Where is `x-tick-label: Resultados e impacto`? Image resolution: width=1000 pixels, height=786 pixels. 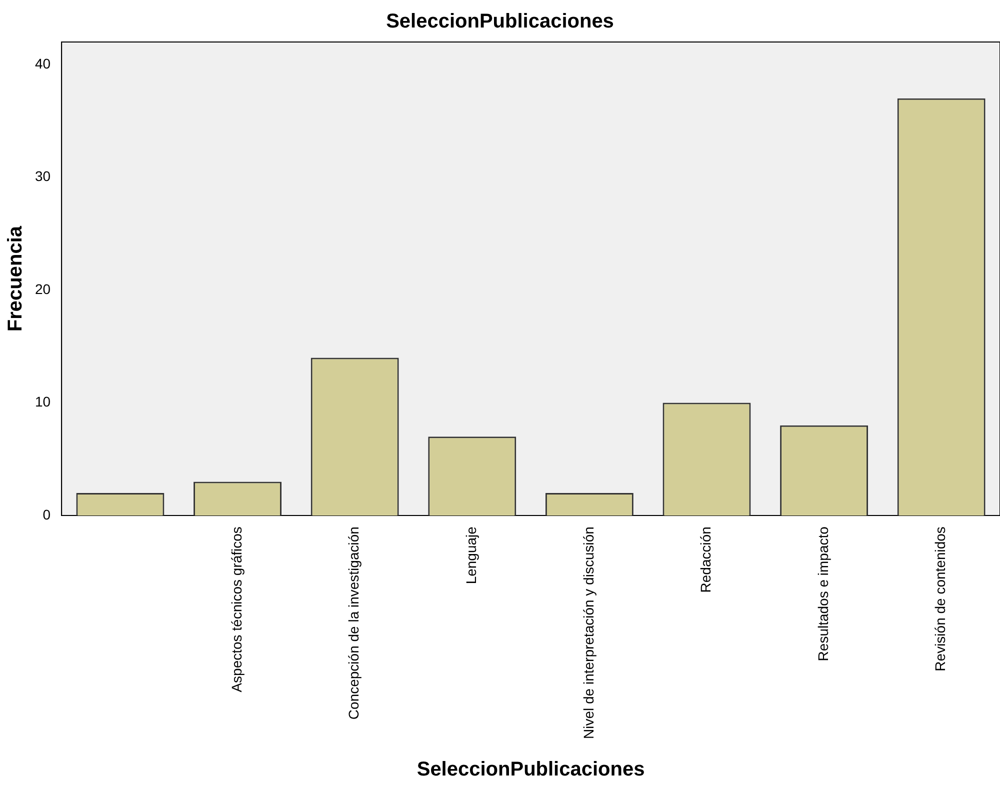
x-tick-label: Resultados e impacto is located at coordinates (822, 594).